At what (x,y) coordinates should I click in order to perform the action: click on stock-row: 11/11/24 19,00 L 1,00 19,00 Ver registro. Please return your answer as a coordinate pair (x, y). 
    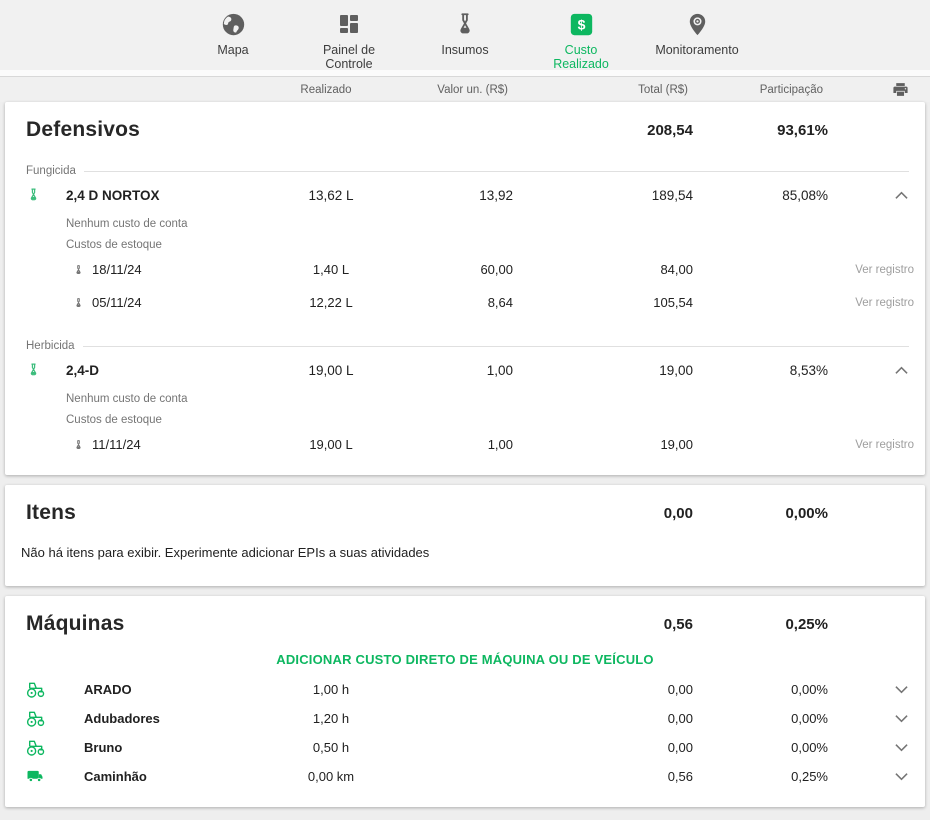
    Looking at the image, I should click on (465, 444).